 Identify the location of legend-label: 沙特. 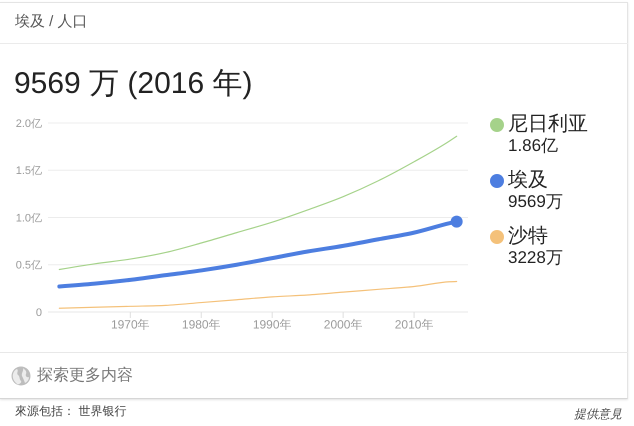
(528, 236).